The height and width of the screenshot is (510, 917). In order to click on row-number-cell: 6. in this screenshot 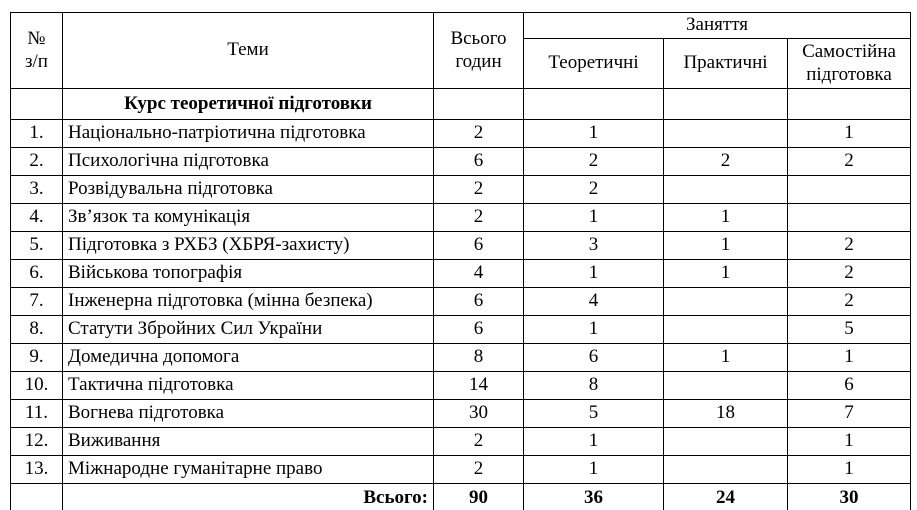, I will do `click(36, 273)`.